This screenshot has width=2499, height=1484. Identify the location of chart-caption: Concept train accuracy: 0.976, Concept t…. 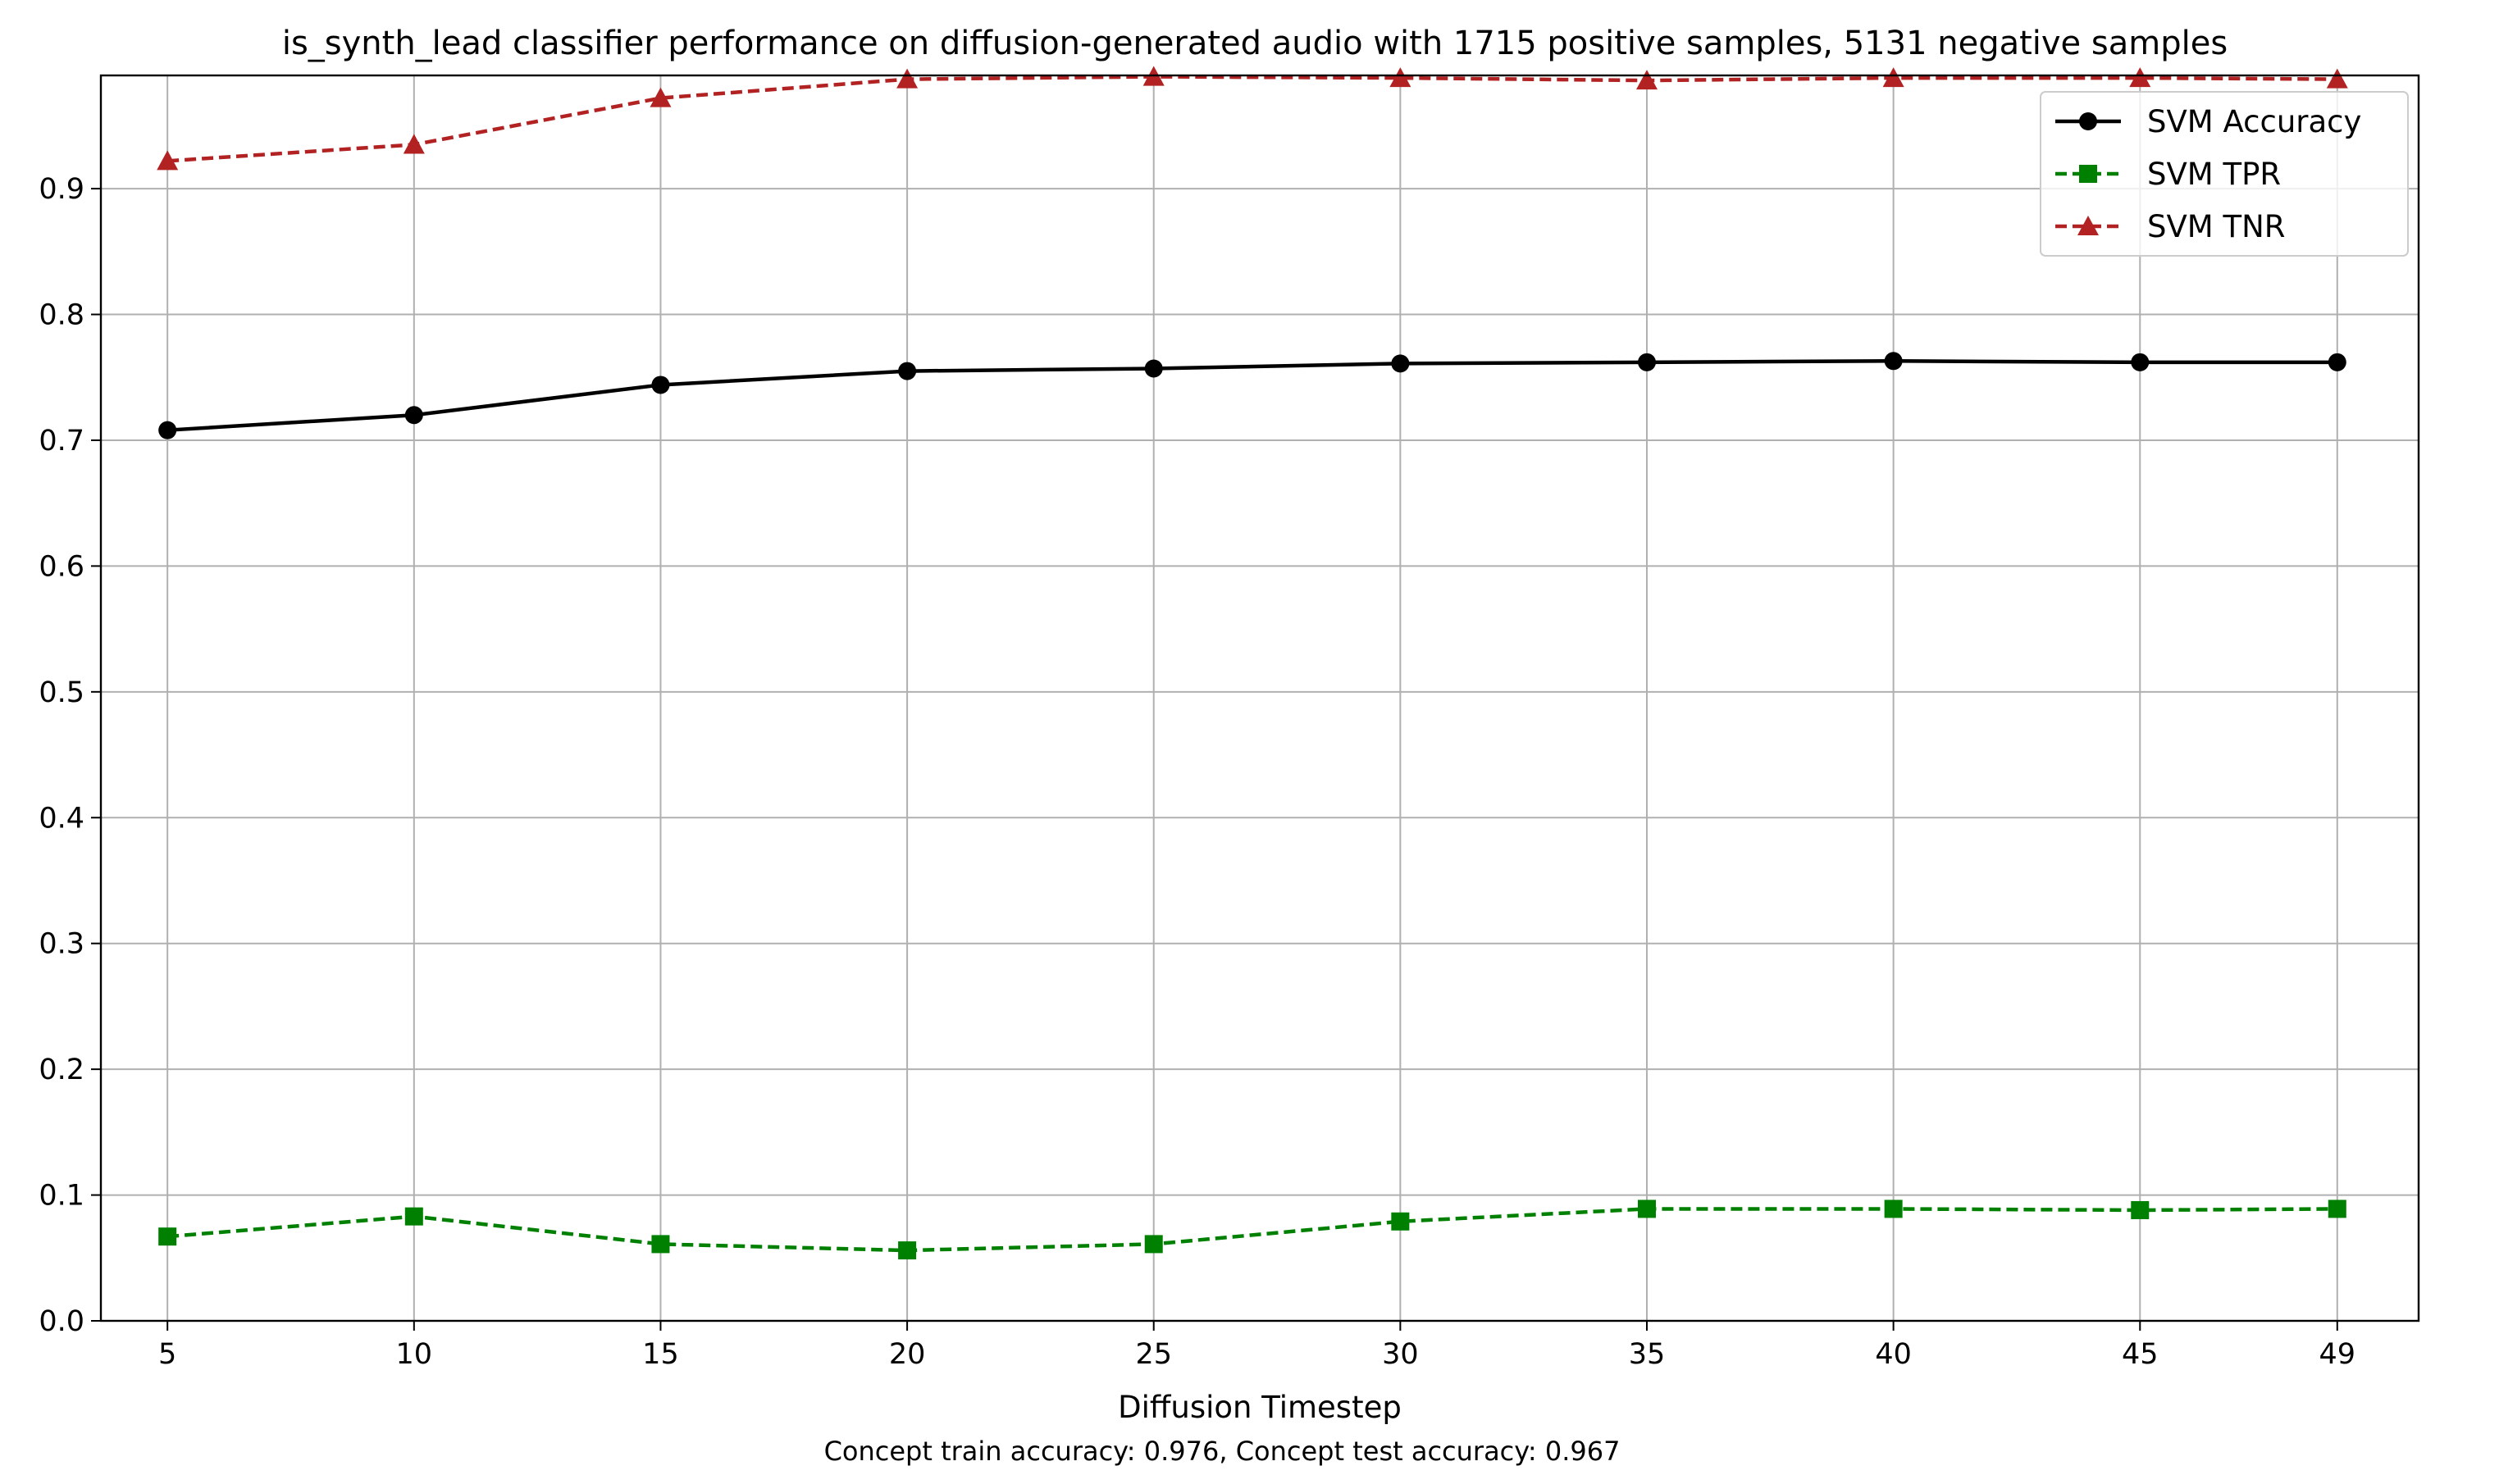
(1222, 1451).